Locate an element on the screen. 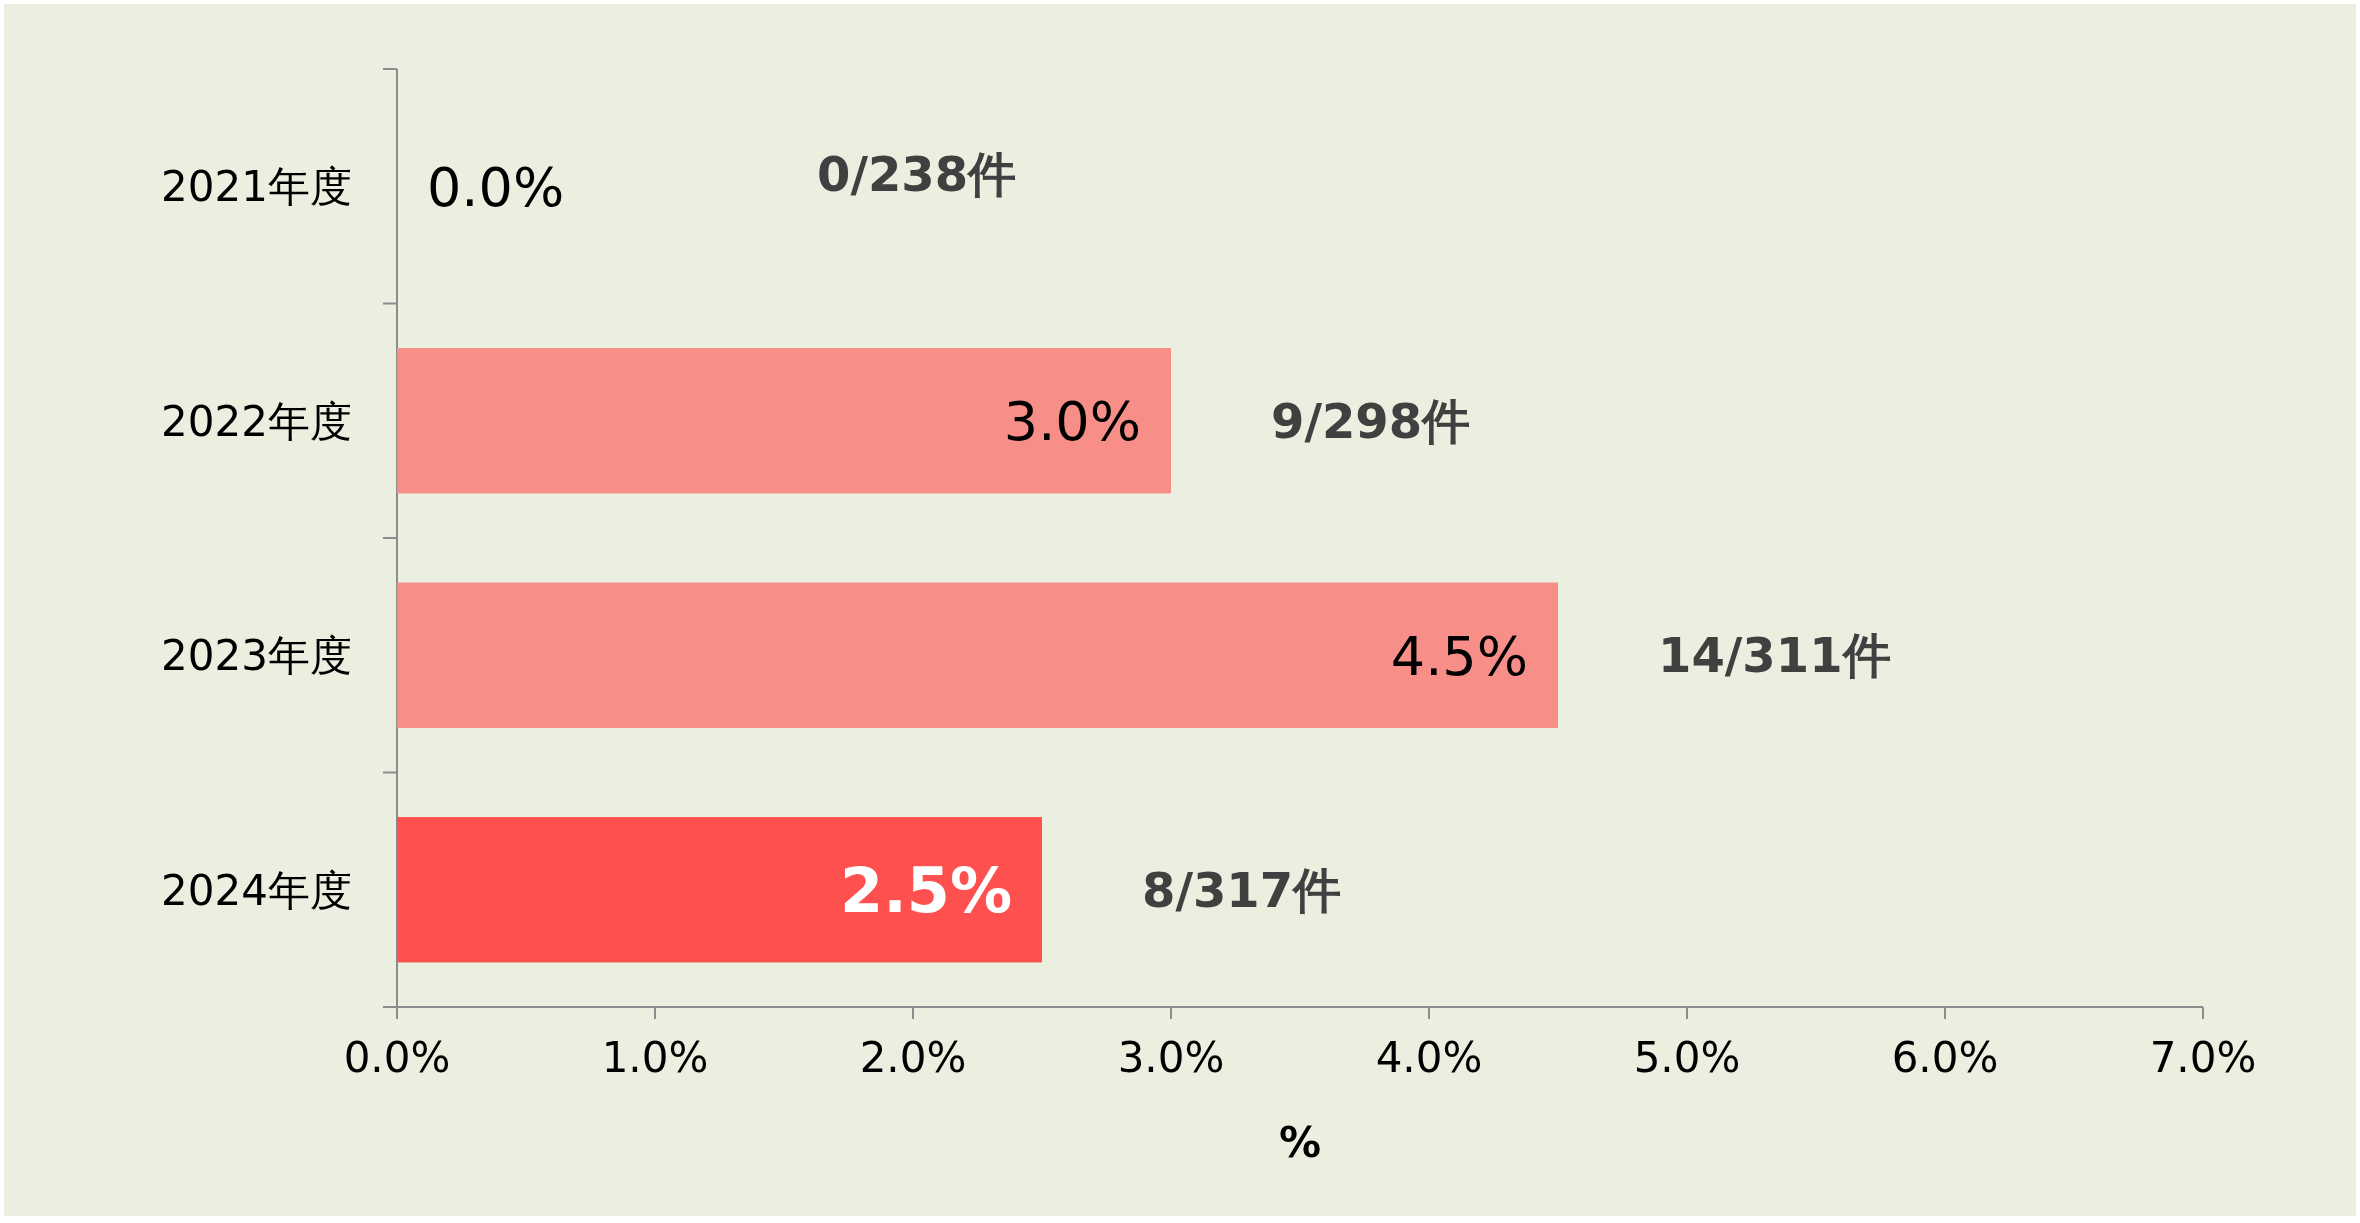  x-tick-label: 7.0% is located at coordinates (2203, 1057).